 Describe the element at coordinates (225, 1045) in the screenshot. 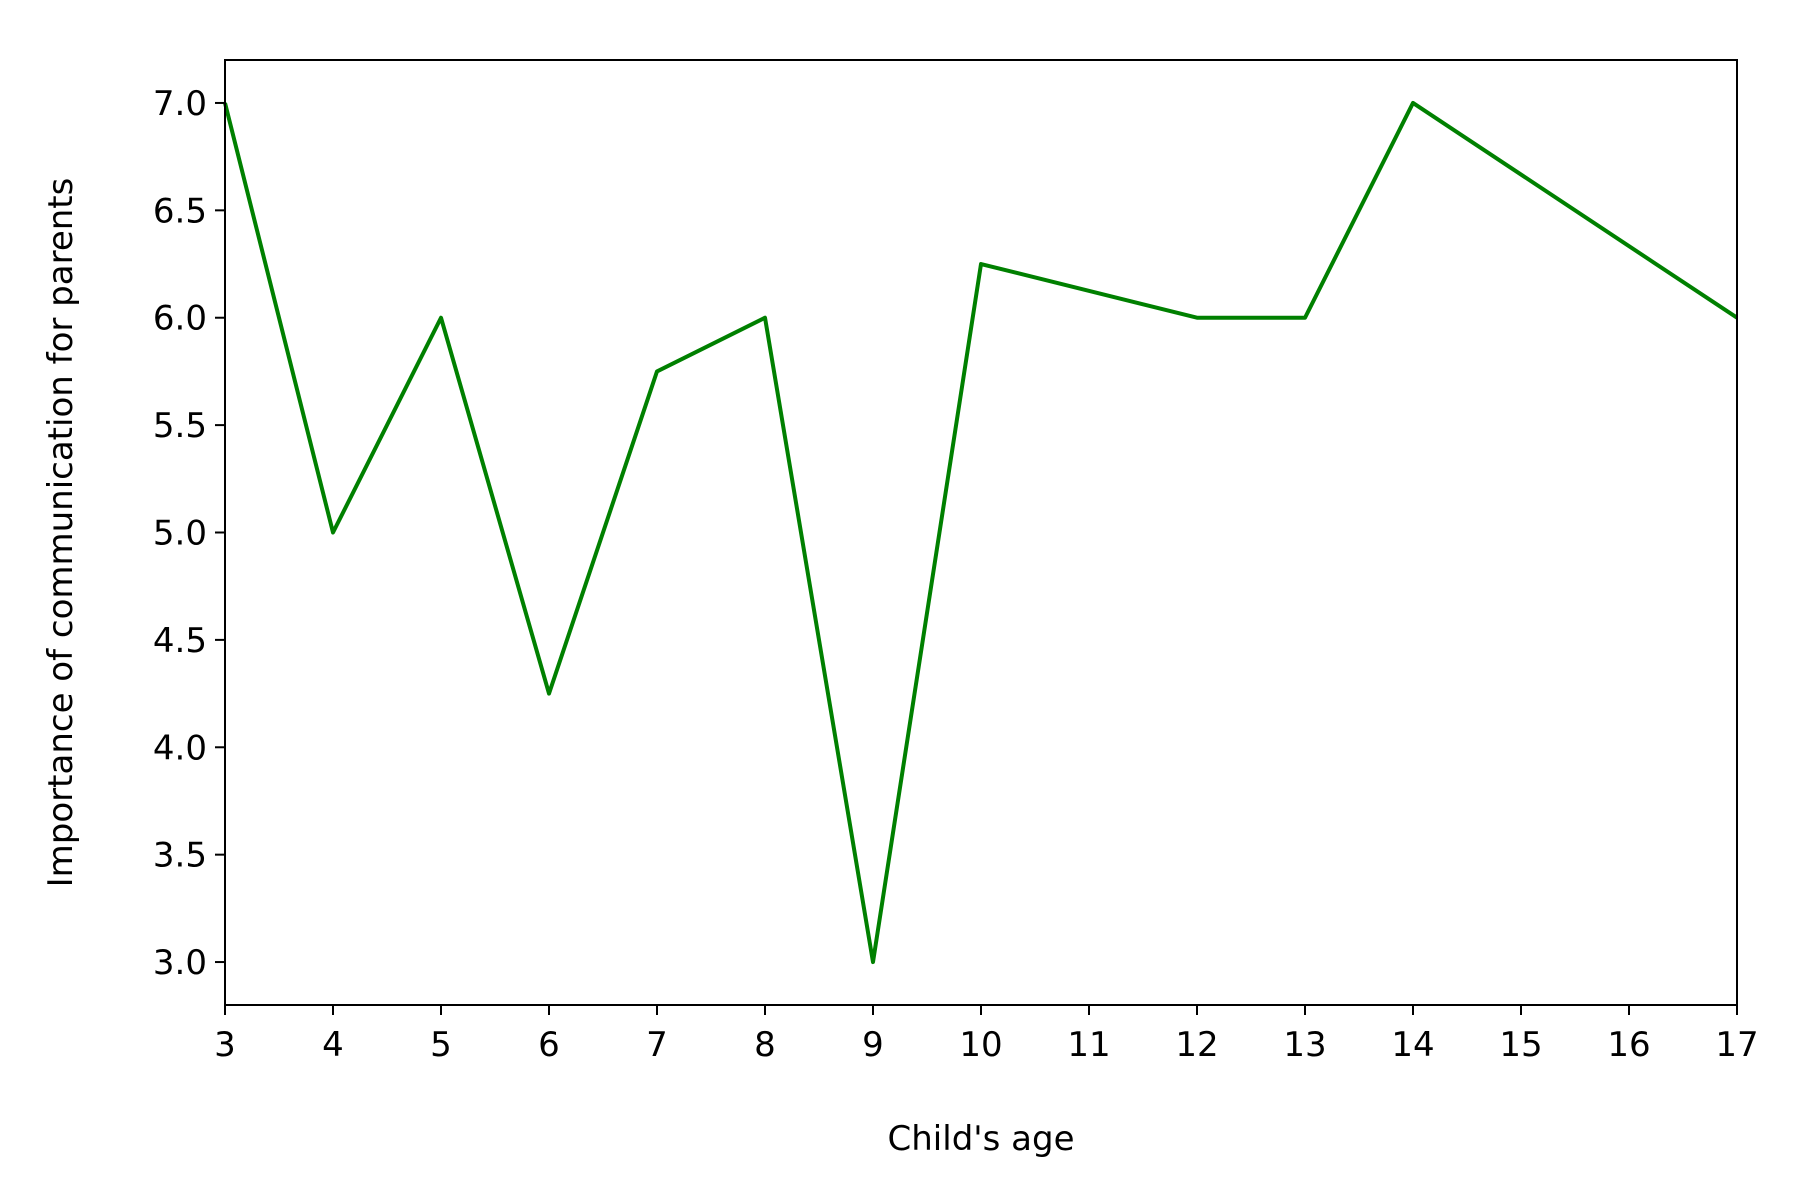

I see `x-tick-label: 3` at that location.